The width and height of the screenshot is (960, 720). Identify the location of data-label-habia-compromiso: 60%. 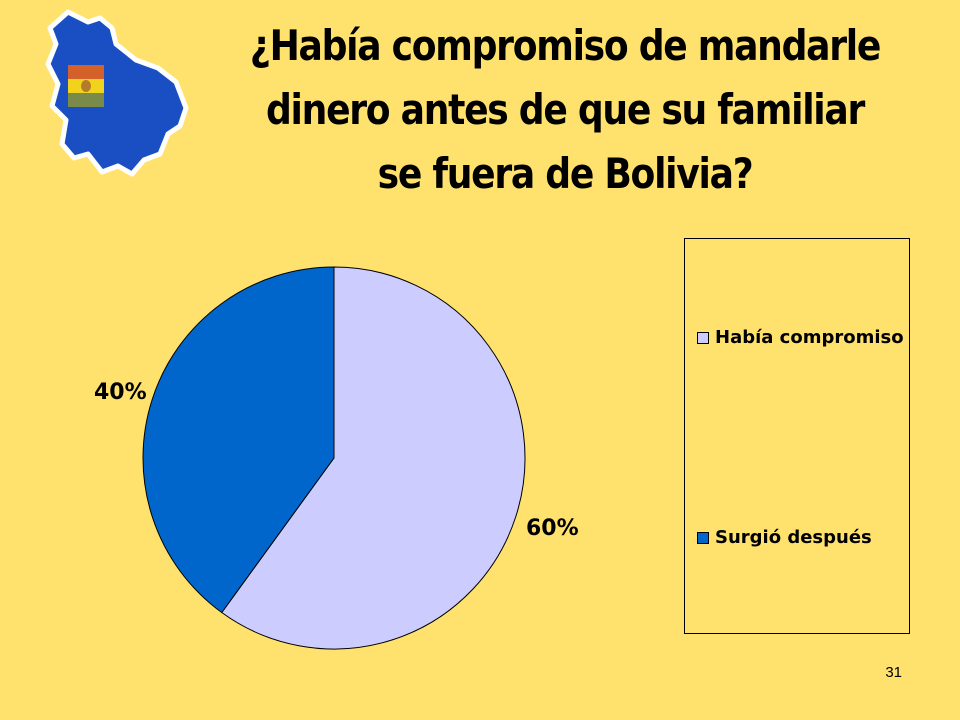
(552, 528).